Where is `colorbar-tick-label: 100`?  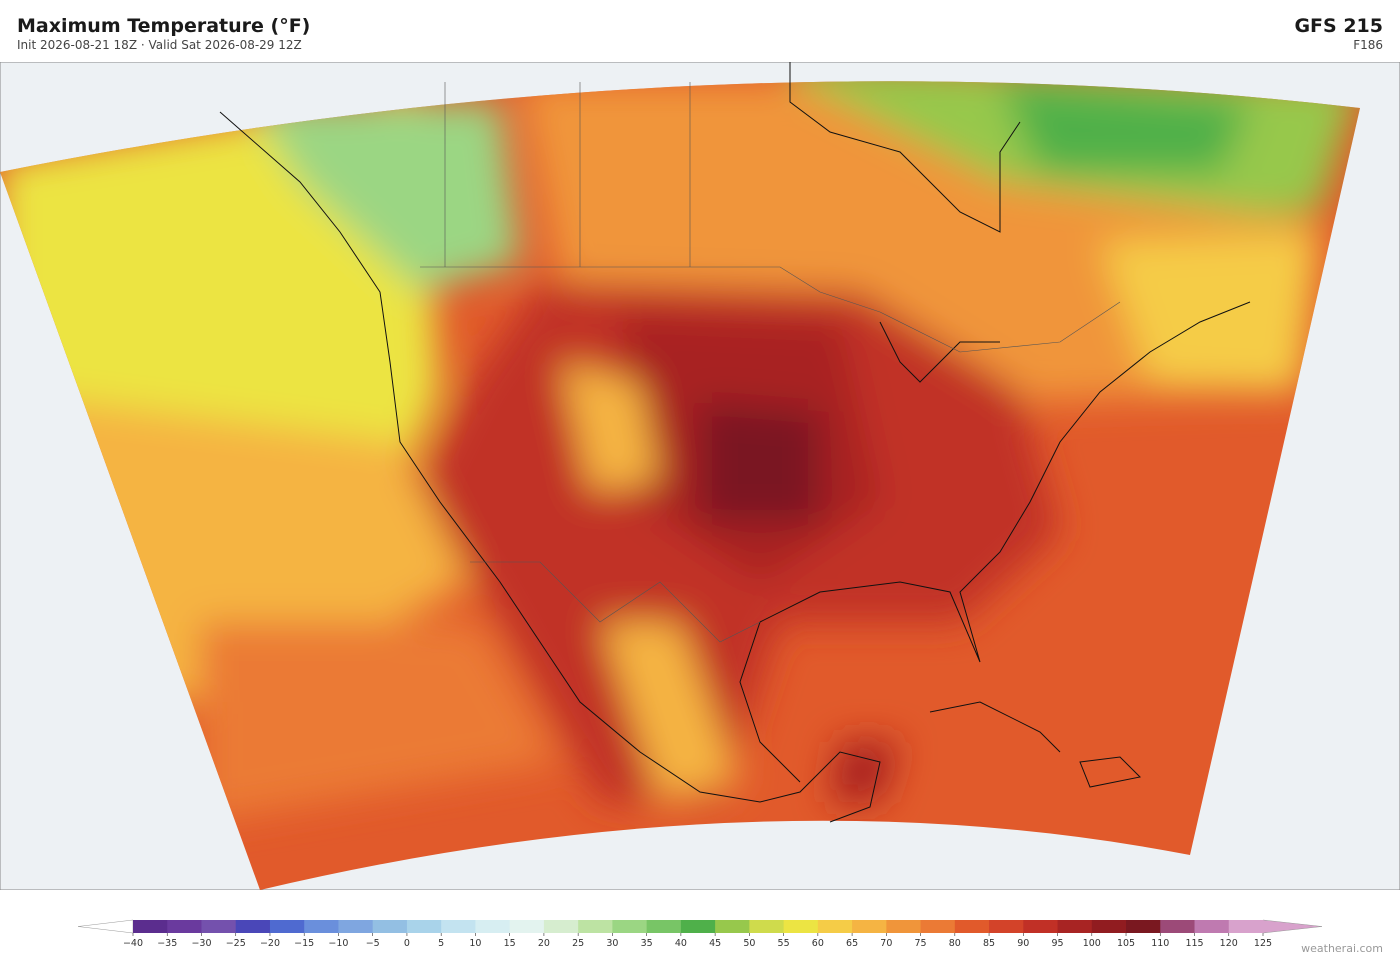
colorbar-tick-label: 100 is located at coordinates (1092, 943).